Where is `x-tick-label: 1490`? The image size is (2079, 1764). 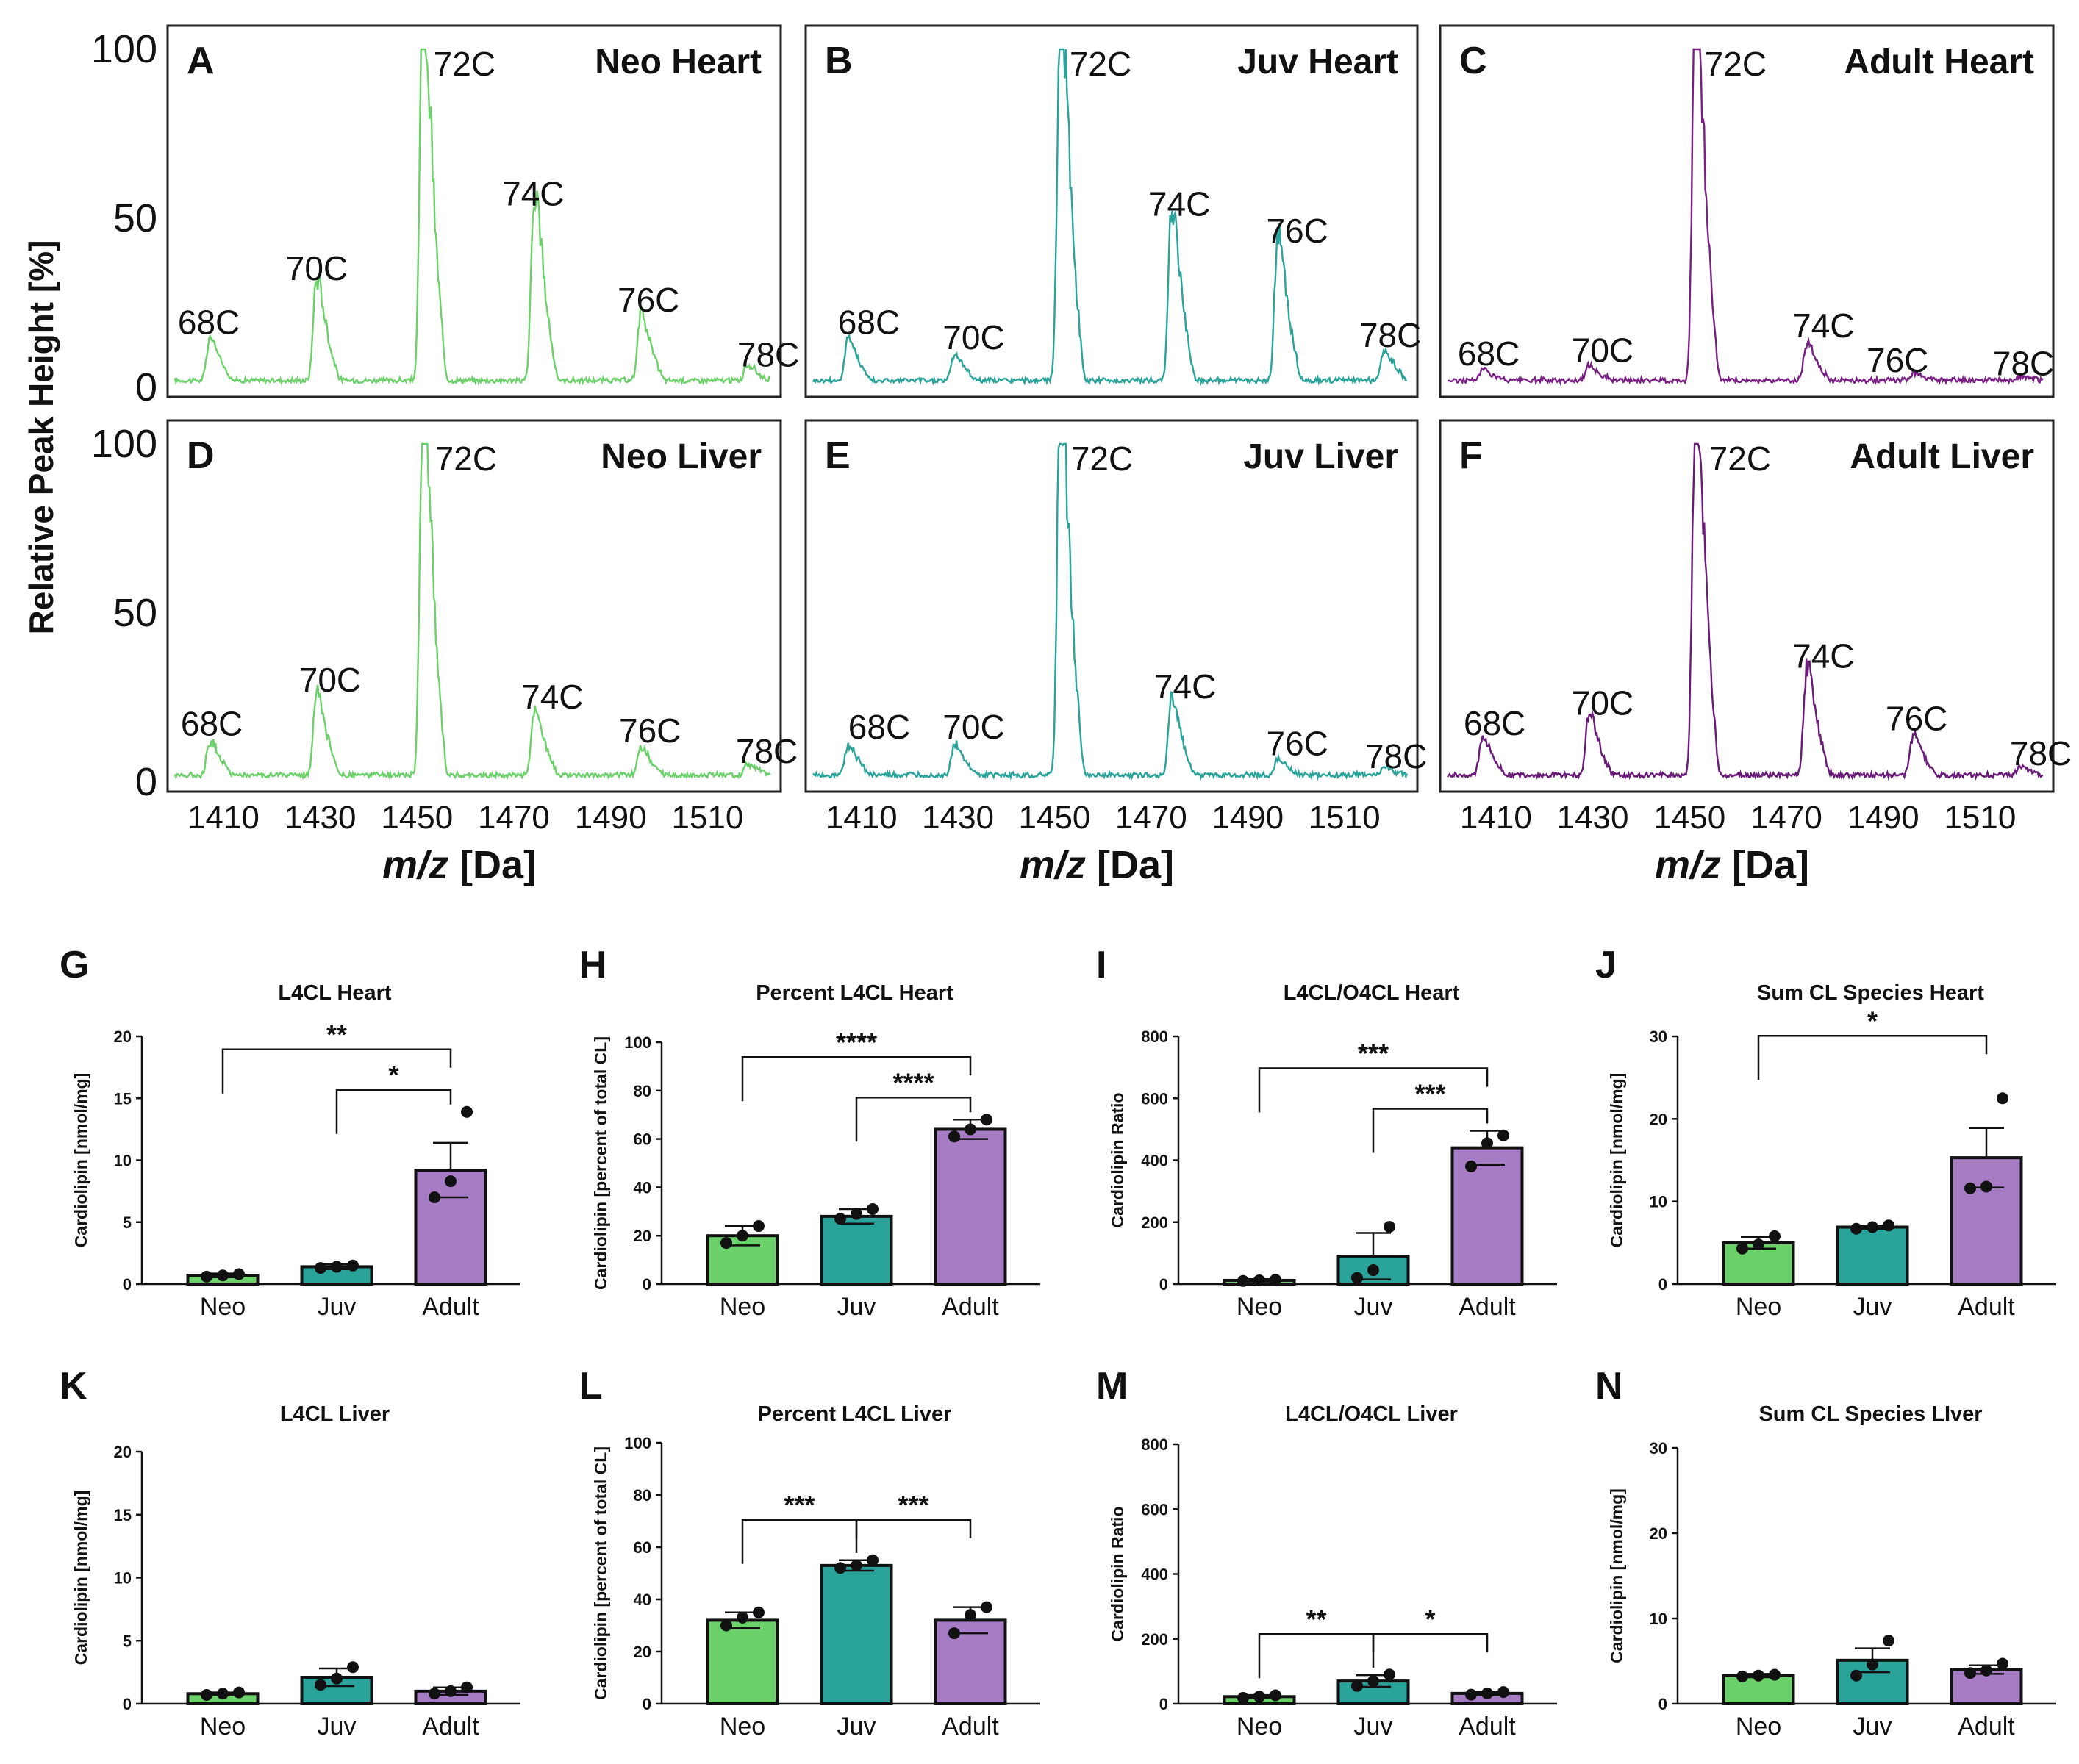
x-tick-label: 1490 is located at coordinates (1248, 818).